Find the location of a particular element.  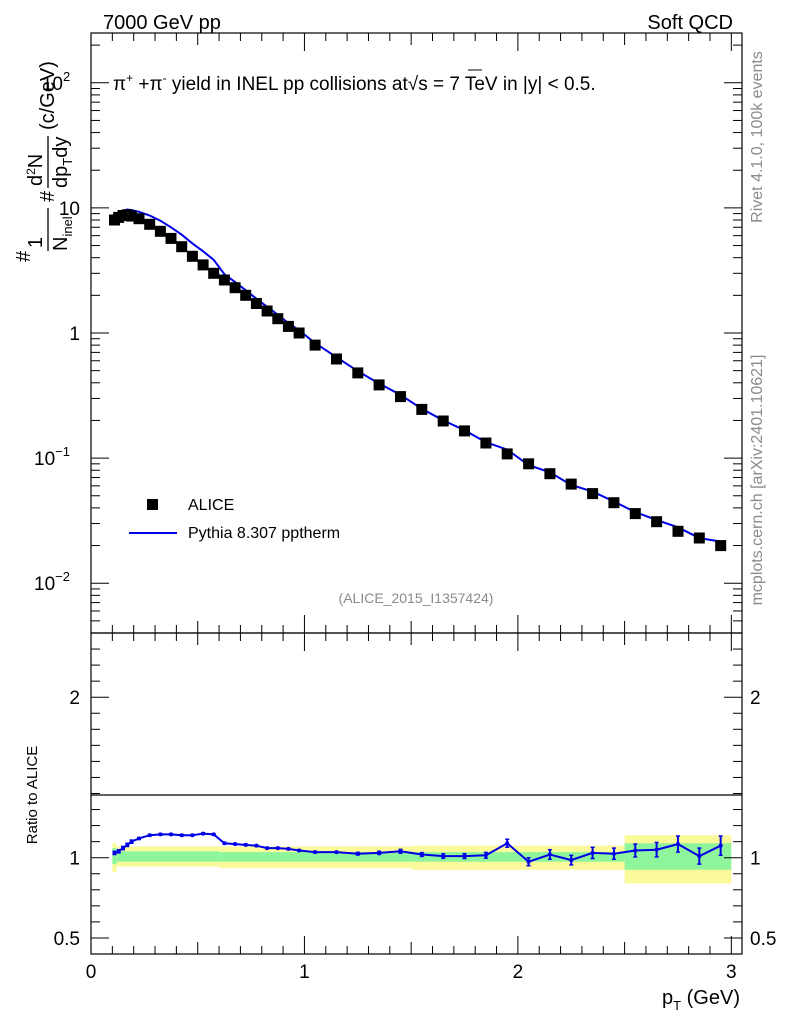

ratio-y-tick-label: 0.5 is located at coordinates (67, 939).